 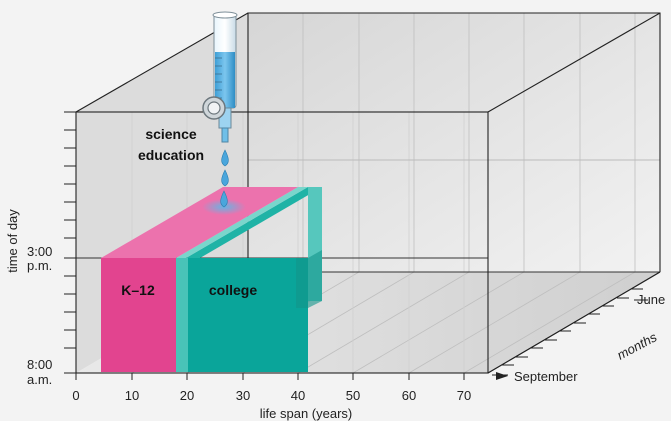 I want to click on x-tick-20: 20, so click(x=187, y=395).